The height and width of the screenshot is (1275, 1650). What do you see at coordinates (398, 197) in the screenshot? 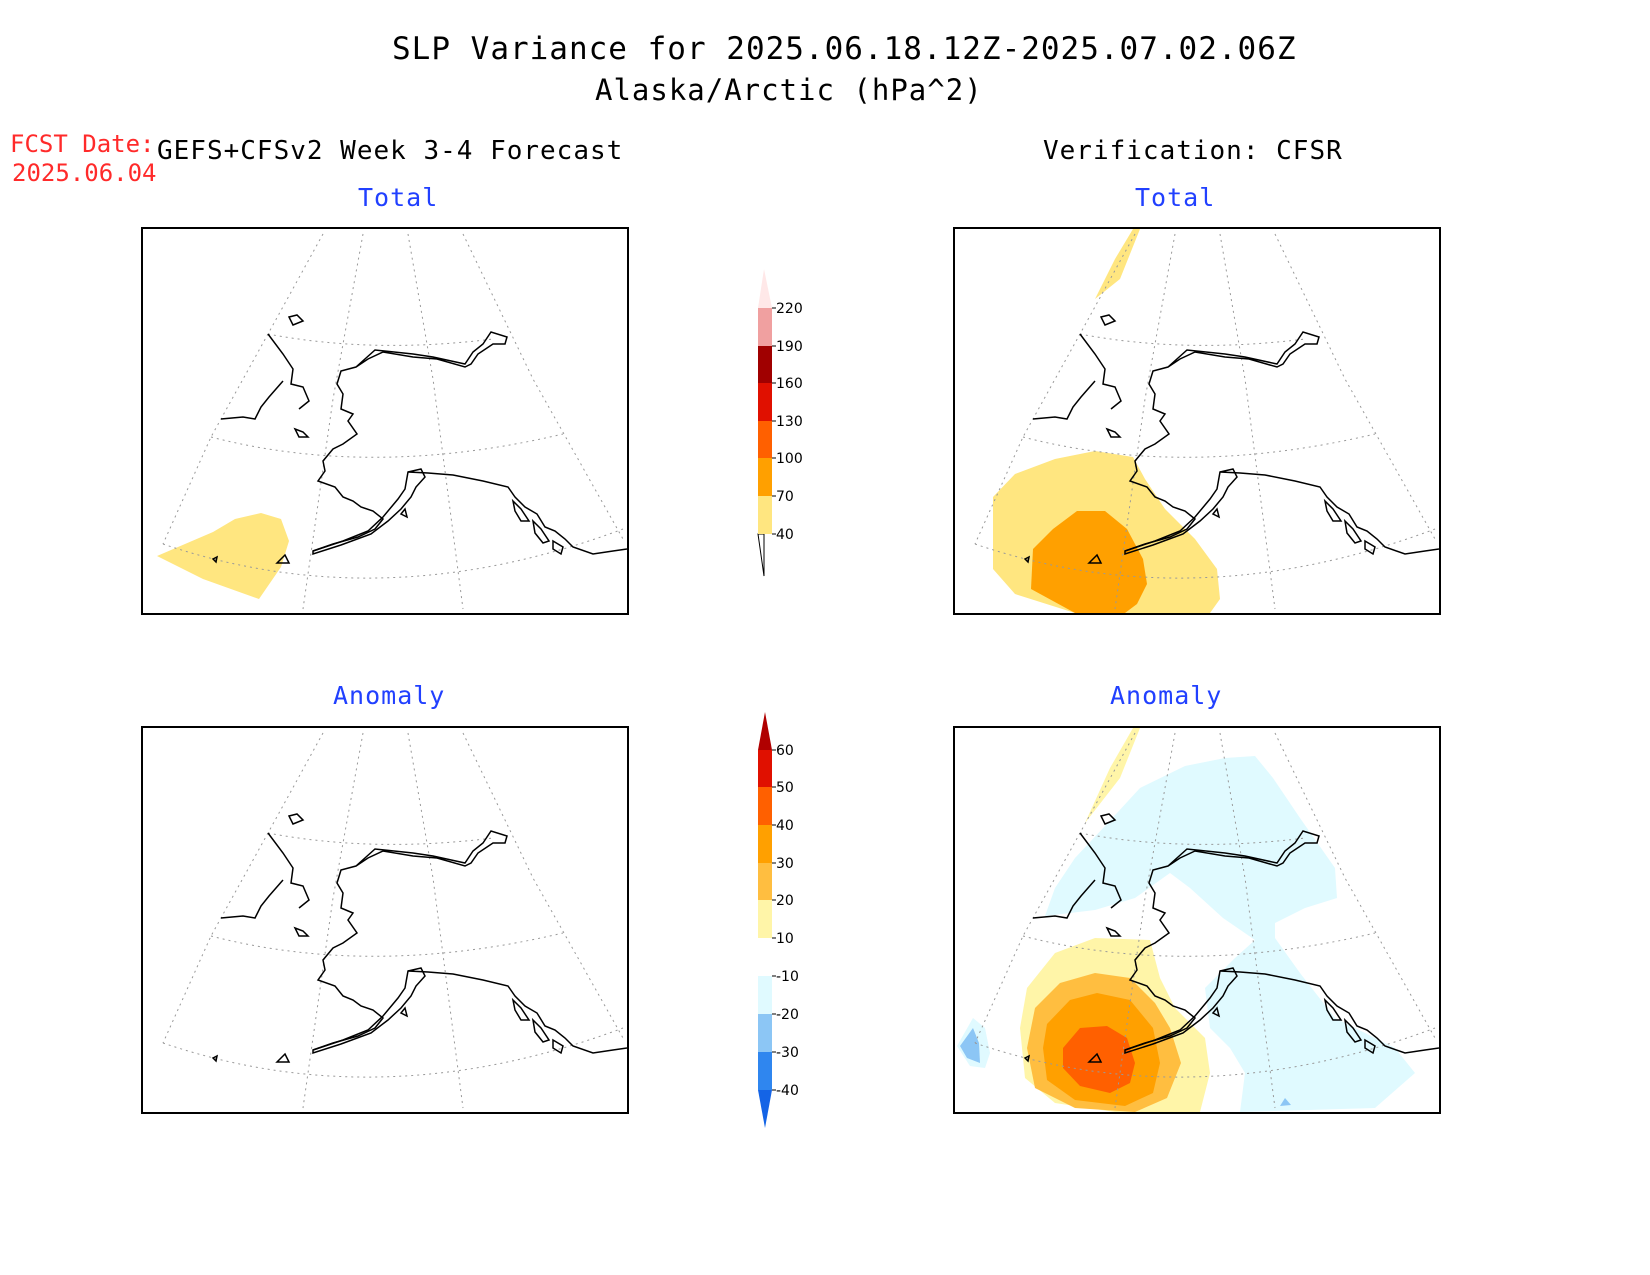
I see `top-left-panel-title: Total` at bounding box center [398, 197].